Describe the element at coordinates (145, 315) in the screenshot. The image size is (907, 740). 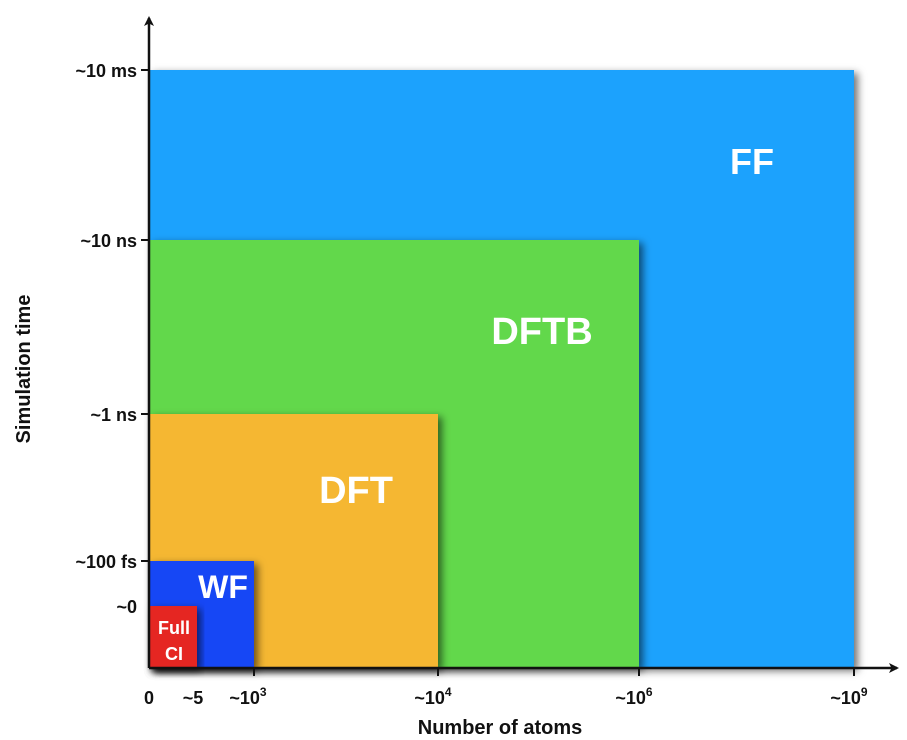
I see `y-tick-marks` at that location.